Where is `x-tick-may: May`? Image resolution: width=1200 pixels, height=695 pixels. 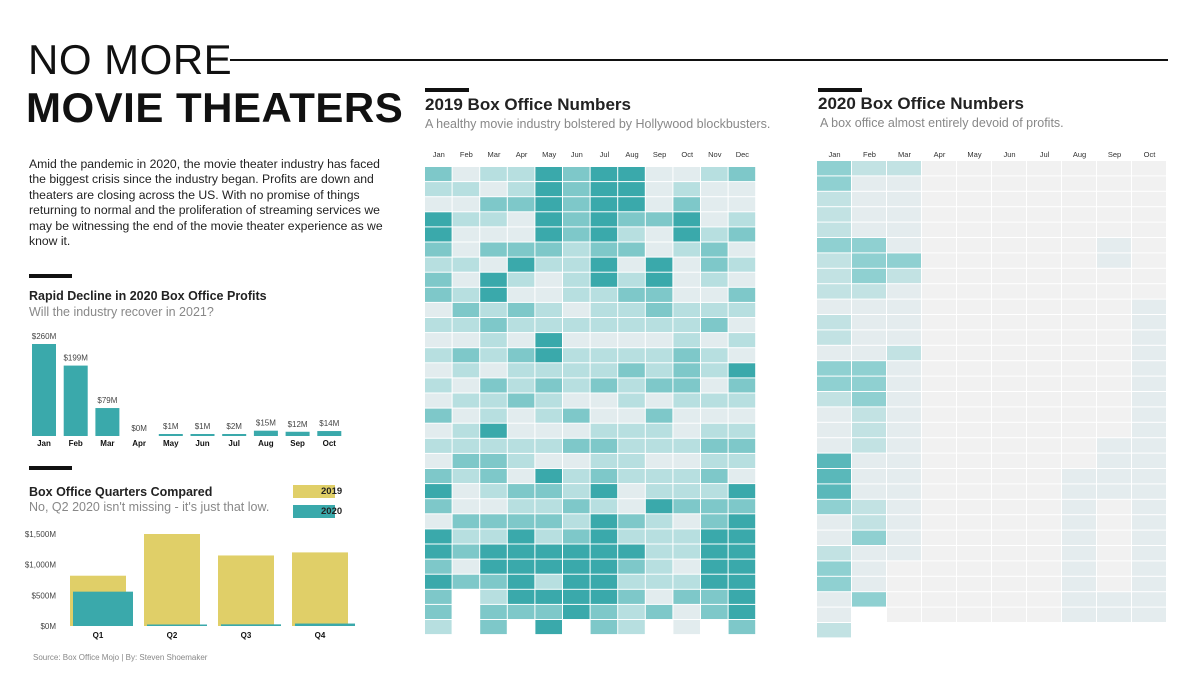
x-tick-may: May is located at coordinates (171, 443).